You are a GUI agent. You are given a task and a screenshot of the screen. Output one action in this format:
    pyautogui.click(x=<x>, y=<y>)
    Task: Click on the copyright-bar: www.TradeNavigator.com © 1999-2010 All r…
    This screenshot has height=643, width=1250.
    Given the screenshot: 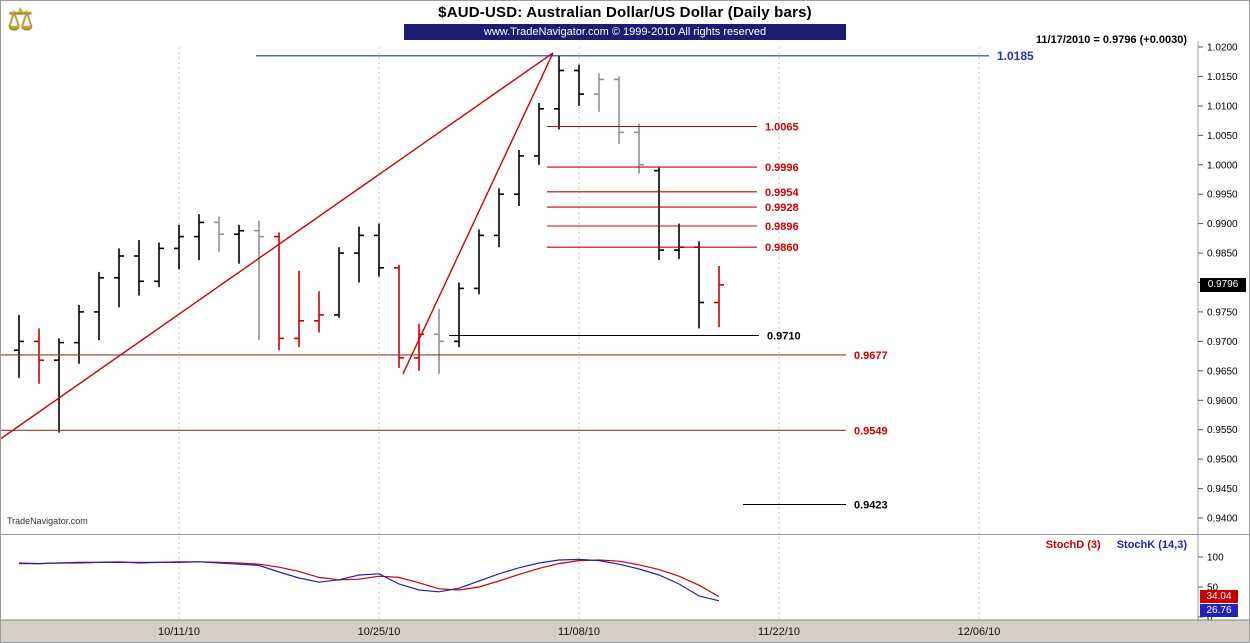 What is the action you would take?
    pyautogui.click(x=625, y=31)
    